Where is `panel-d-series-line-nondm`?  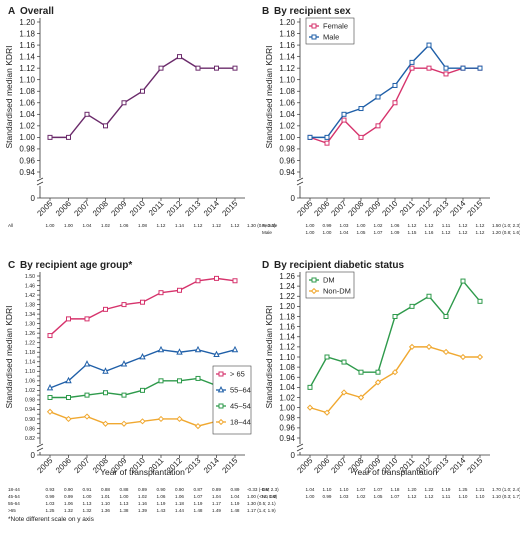 panel-d-series-line-nondm is located at coordinates (394, 380).